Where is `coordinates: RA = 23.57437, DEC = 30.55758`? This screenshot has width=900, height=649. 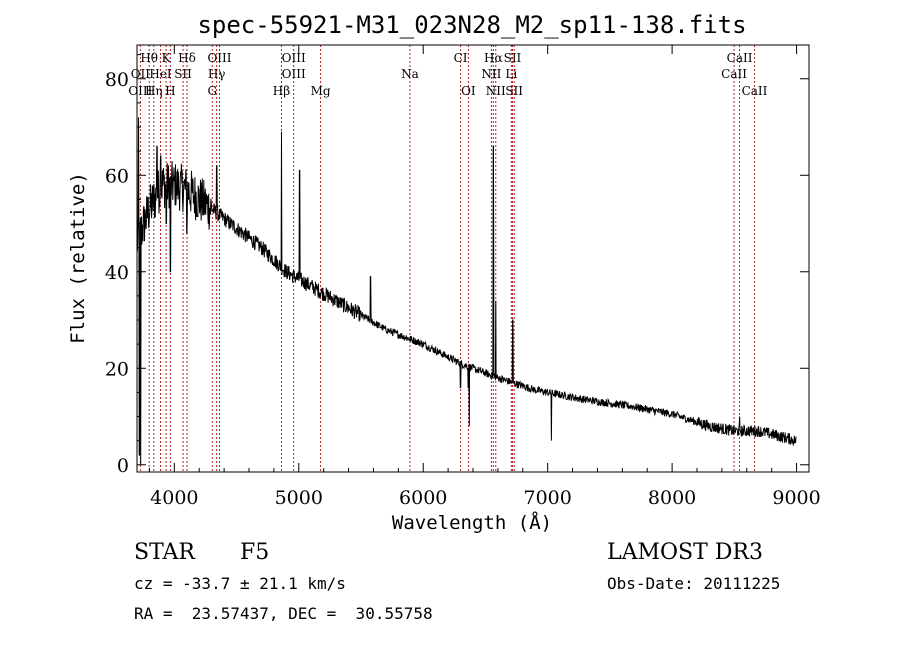 coordinates: RA = 23.57437, DEC = 30.55758 is located at coordinates (283, 613).